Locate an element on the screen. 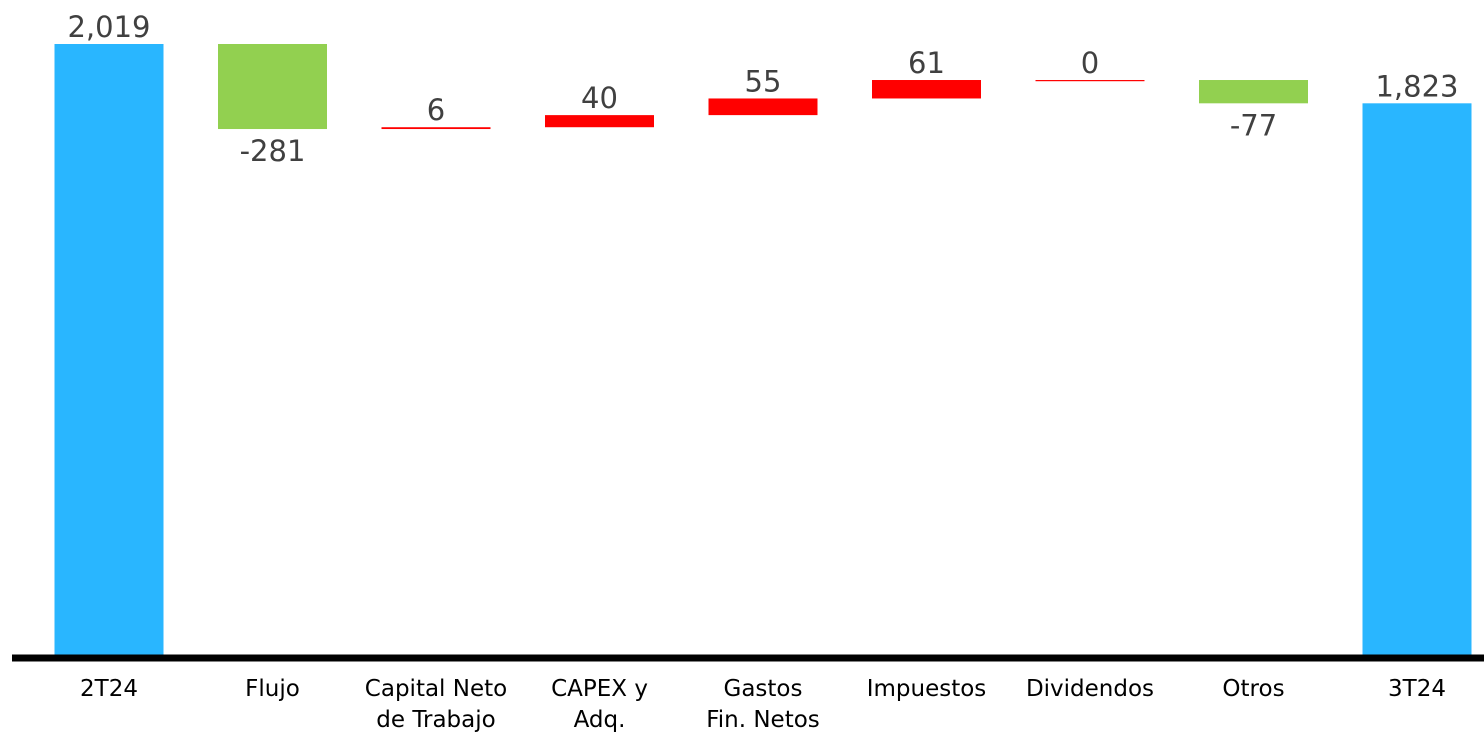 The image size is (1484, 736). category-label-5: Impuestos is located at coordinates (927, 689).